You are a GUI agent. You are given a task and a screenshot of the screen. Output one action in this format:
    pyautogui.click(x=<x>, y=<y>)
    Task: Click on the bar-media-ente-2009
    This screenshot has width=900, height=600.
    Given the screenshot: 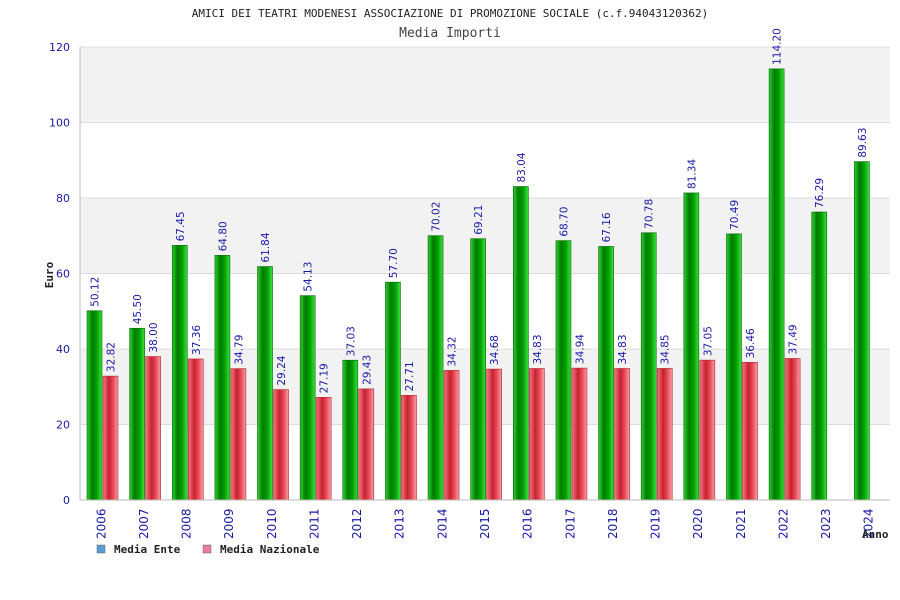 What is the action you would take?
    pyautogui.click(x=222, y=378)
    